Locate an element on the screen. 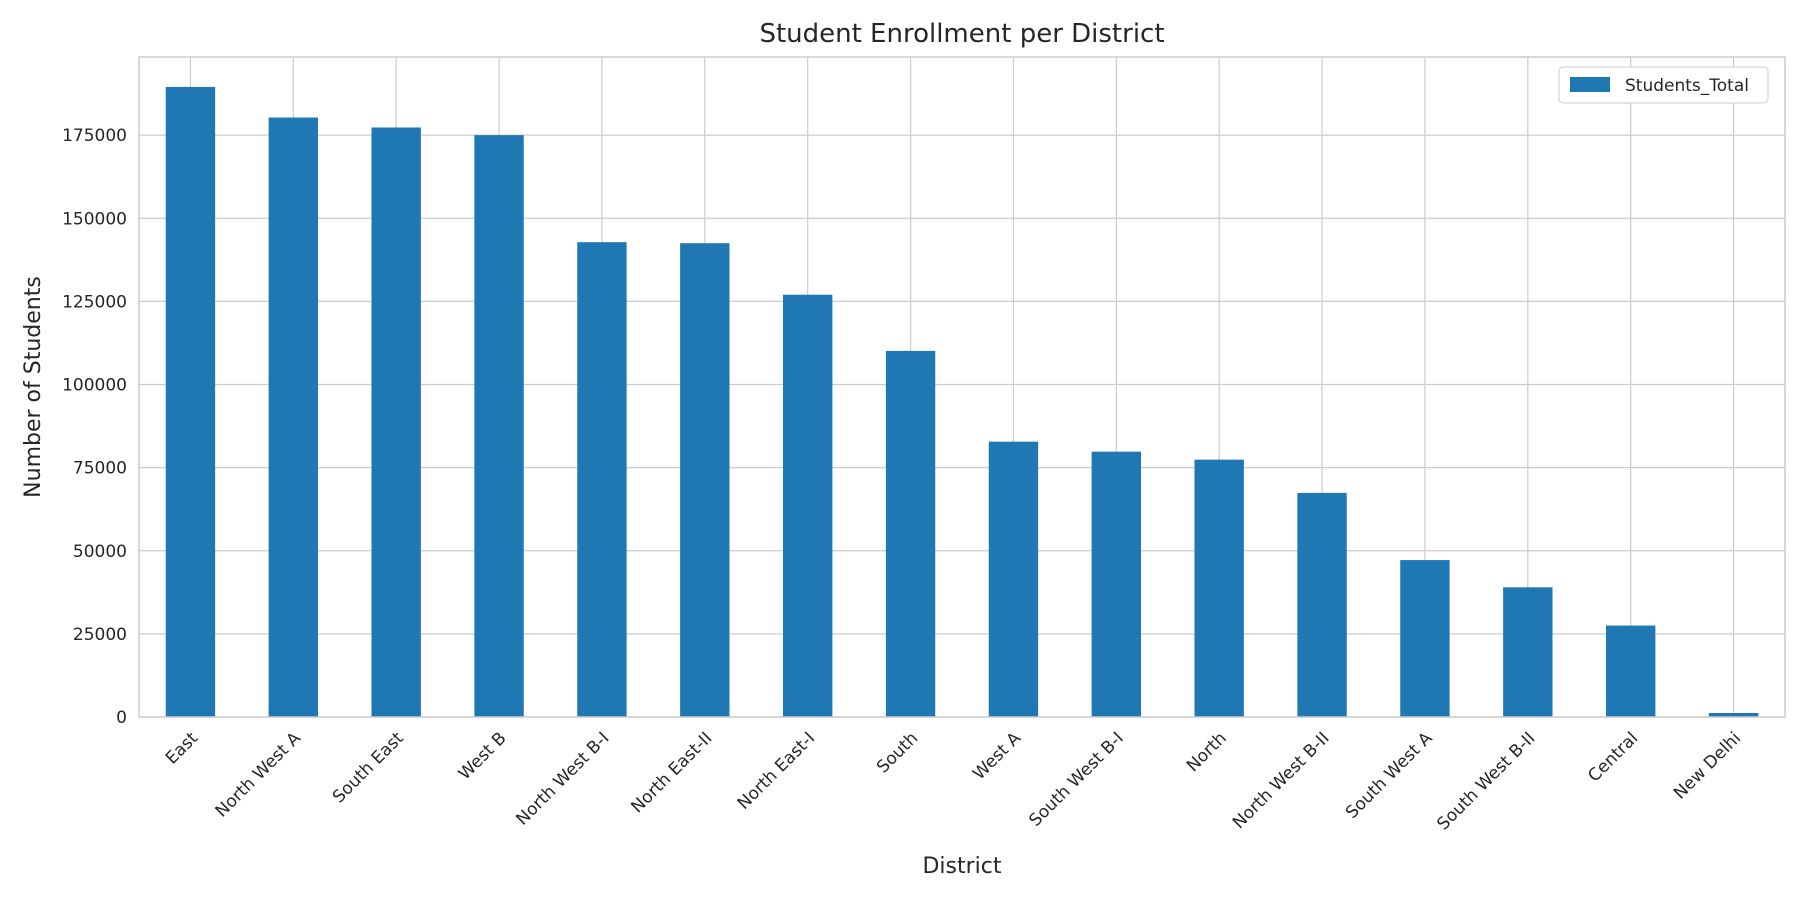 Image resolution: width=1800 pixels, height=904 pixels. y-tick-label: 25000 is located at coordinates (100, 635).